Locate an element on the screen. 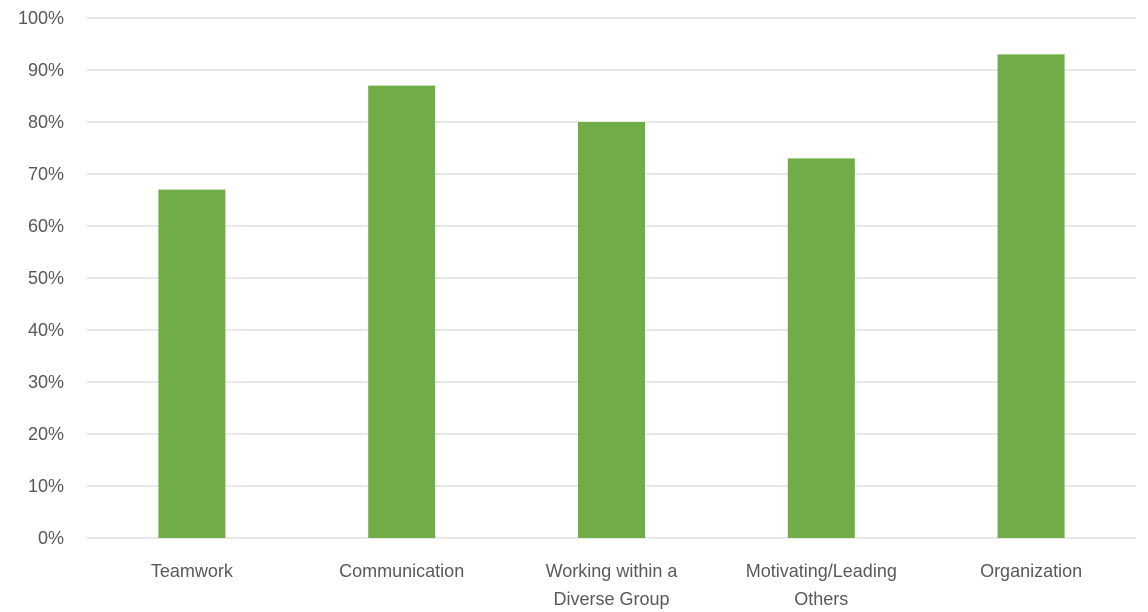 Image resolution: width=1148 pixels, height=612 pixels. y-tick-label: 10% is located at coordinates (46, 486).